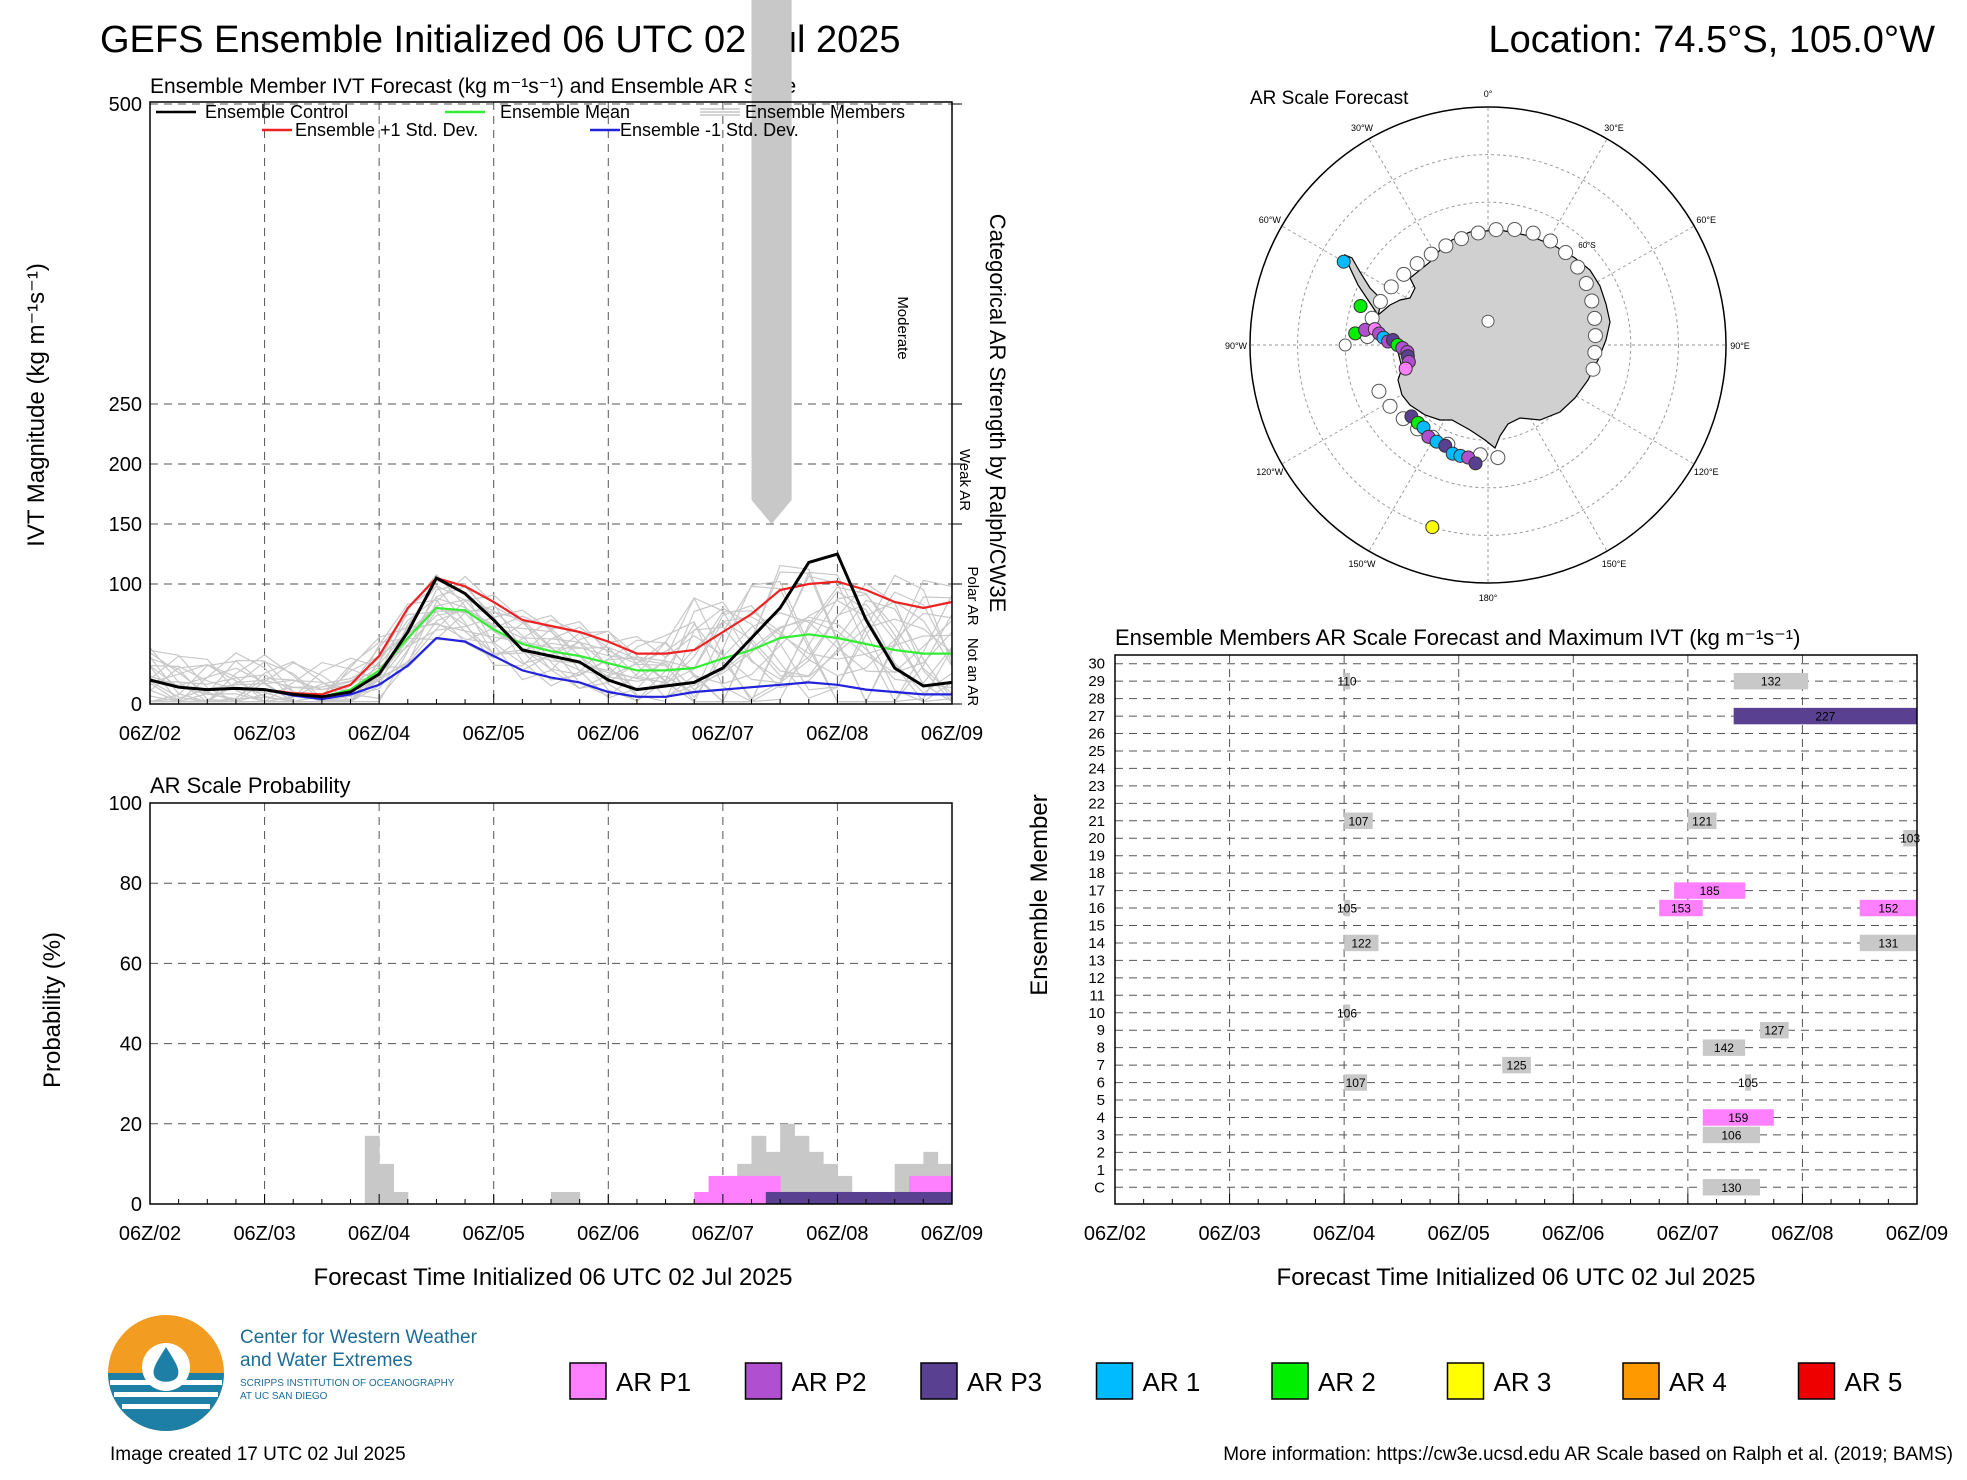 This screenshot has width=1967, height=1480. Describe the element at coordinates (1523, 1382) in the screenshot. I see `legend-label-ar-3: AR 3` at that location.